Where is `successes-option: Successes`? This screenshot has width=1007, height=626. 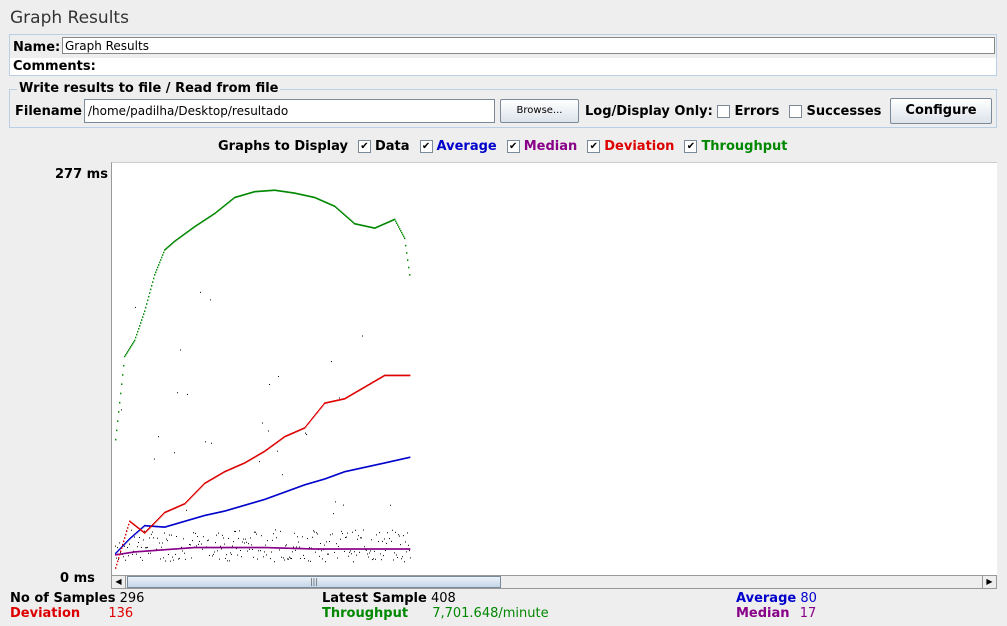 successes-option: Successes is located at coordinates (835, 111).